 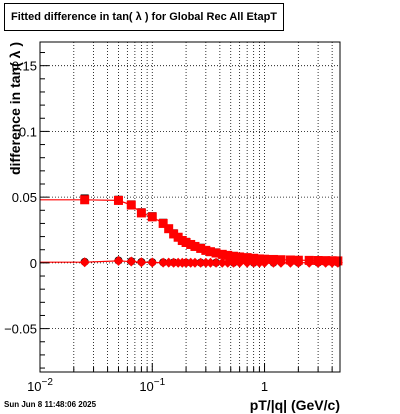 What do you see at coordinates (50, 404) in the screenshot?
I see `timestamp-footer: Sun Jun 8 11:48:06 2025` at bounding box center [50, 404].